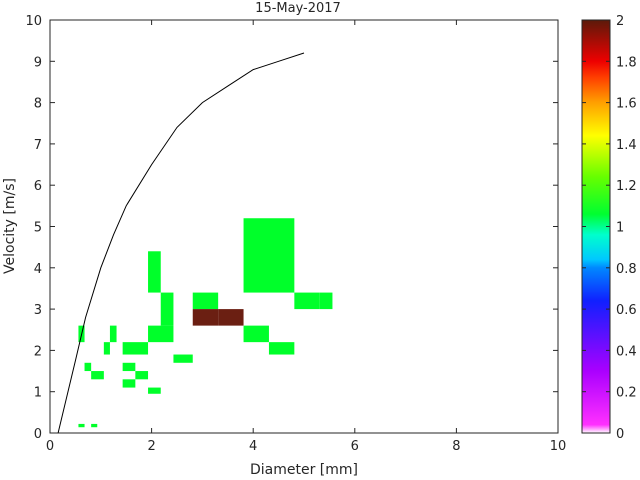 Image resolution: width=640 pixels, height=480 pixels. I want to click on colorbar-tick-label: 1.8, so click(626, 62).